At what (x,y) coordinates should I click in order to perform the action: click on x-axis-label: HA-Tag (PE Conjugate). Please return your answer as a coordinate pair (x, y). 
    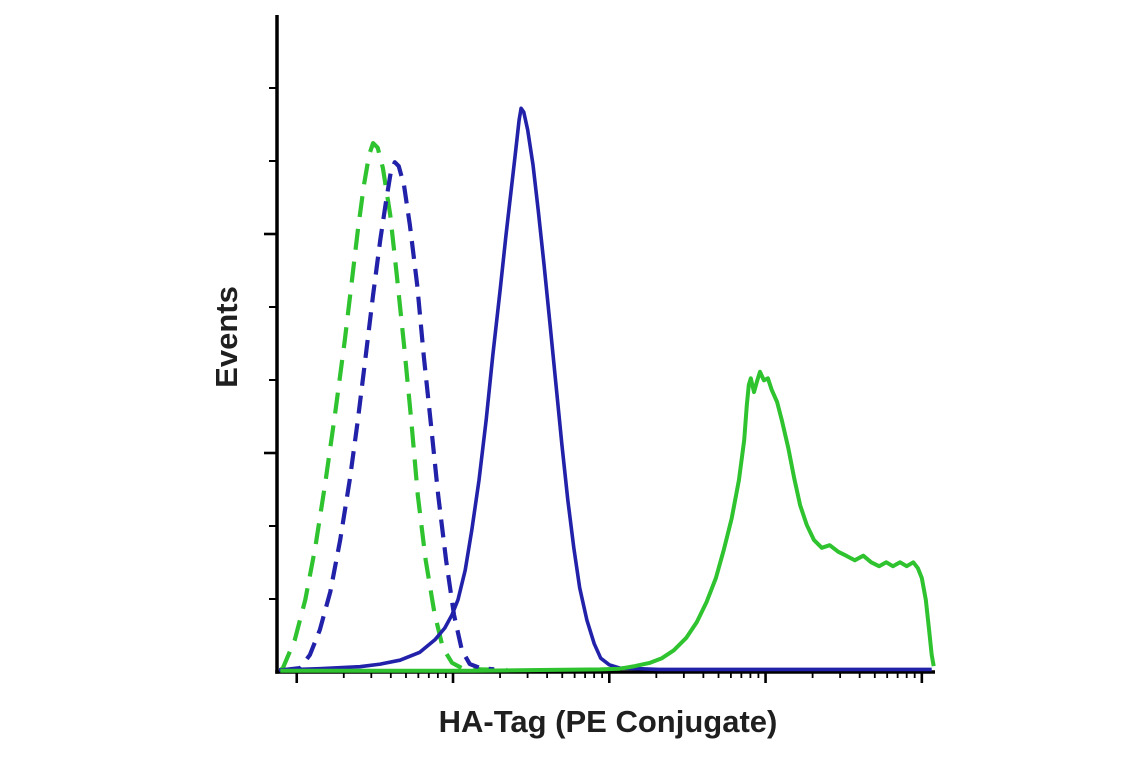
    Looking at the image, I should click on (608, 721).